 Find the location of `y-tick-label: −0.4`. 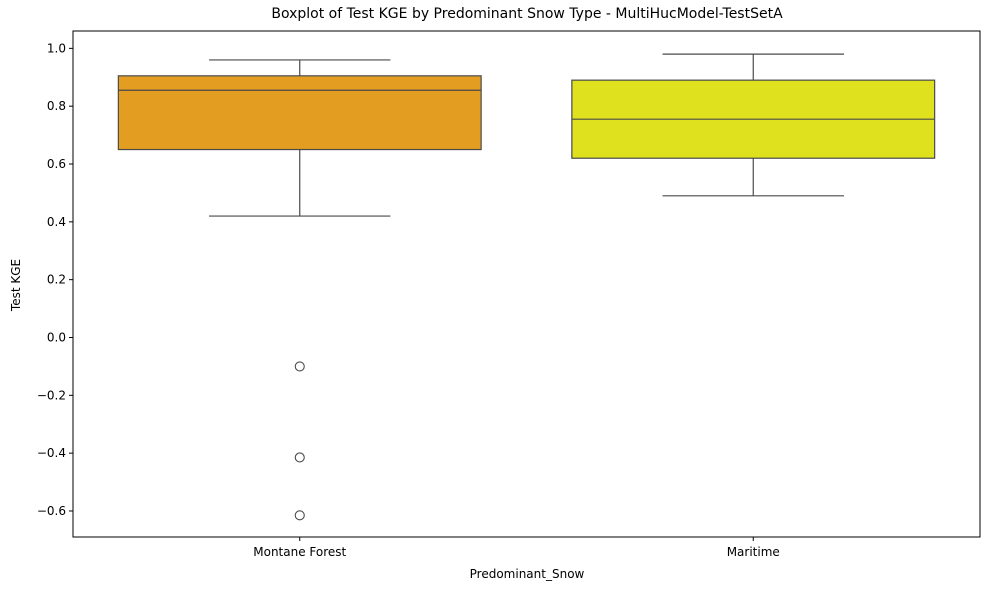

y-tick-label: −0.4 is located at coordinates (51, 453).